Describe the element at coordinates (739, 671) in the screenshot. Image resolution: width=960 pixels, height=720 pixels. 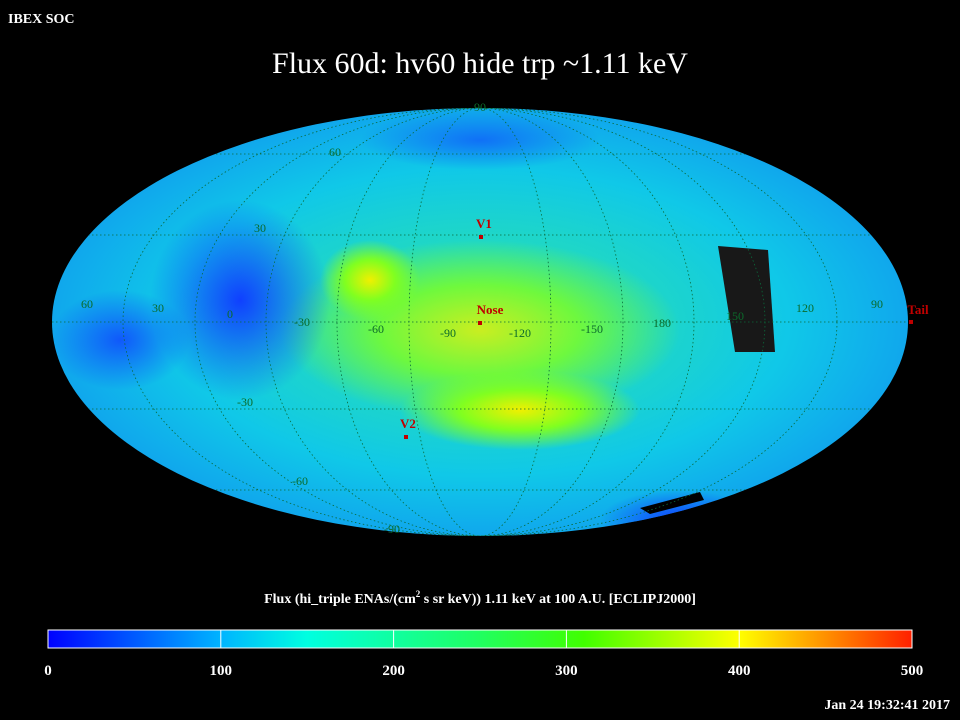
I see `colorbar-tick-label: 400` at that location.